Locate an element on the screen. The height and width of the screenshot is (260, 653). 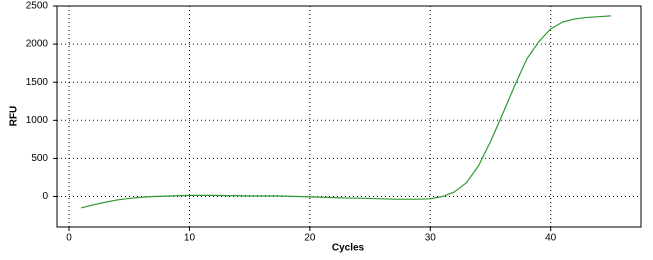
y-tick-label: 1000 is located at coordinates (37, 120).